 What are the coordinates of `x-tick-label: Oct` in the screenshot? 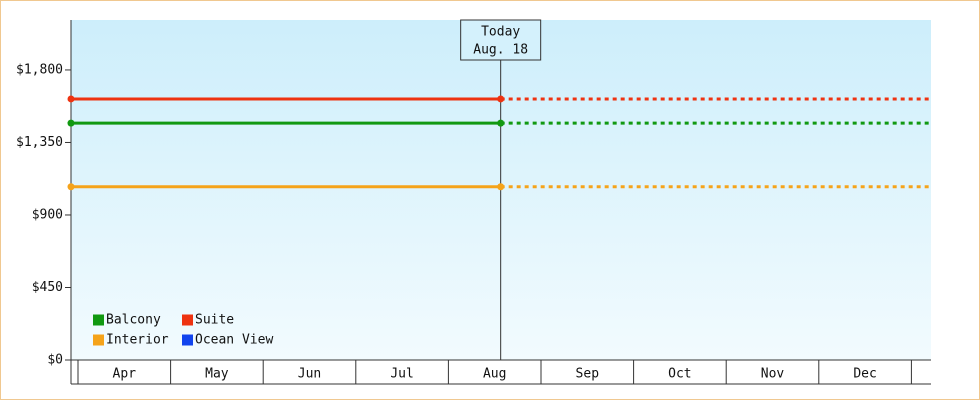 It's located at (679, 374).